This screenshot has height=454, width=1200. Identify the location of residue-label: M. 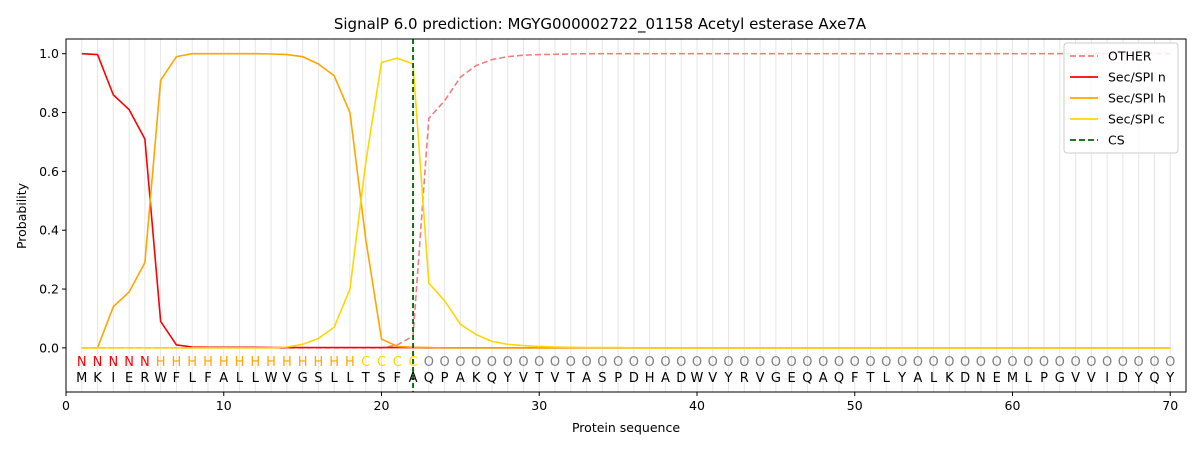
(81, 378).